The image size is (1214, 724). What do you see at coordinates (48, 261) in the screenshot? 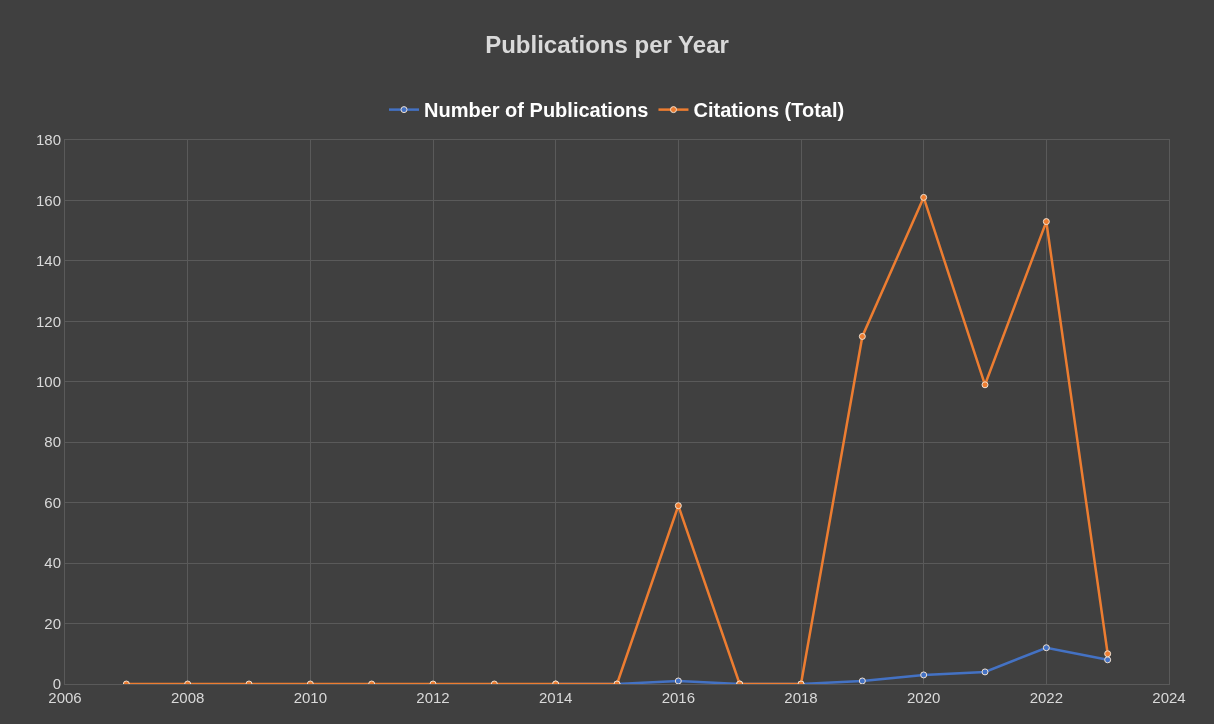
I see `y-tick-label: 140` at bounding box center [48, 261].